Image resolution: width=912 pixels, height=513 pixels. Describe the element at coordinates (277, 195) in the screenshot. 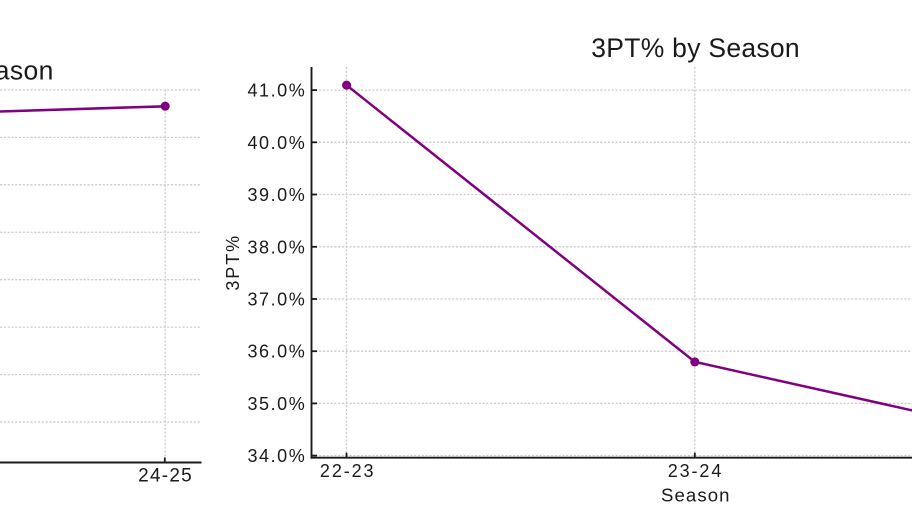

I see `svg-text: 39.0%` at that location.